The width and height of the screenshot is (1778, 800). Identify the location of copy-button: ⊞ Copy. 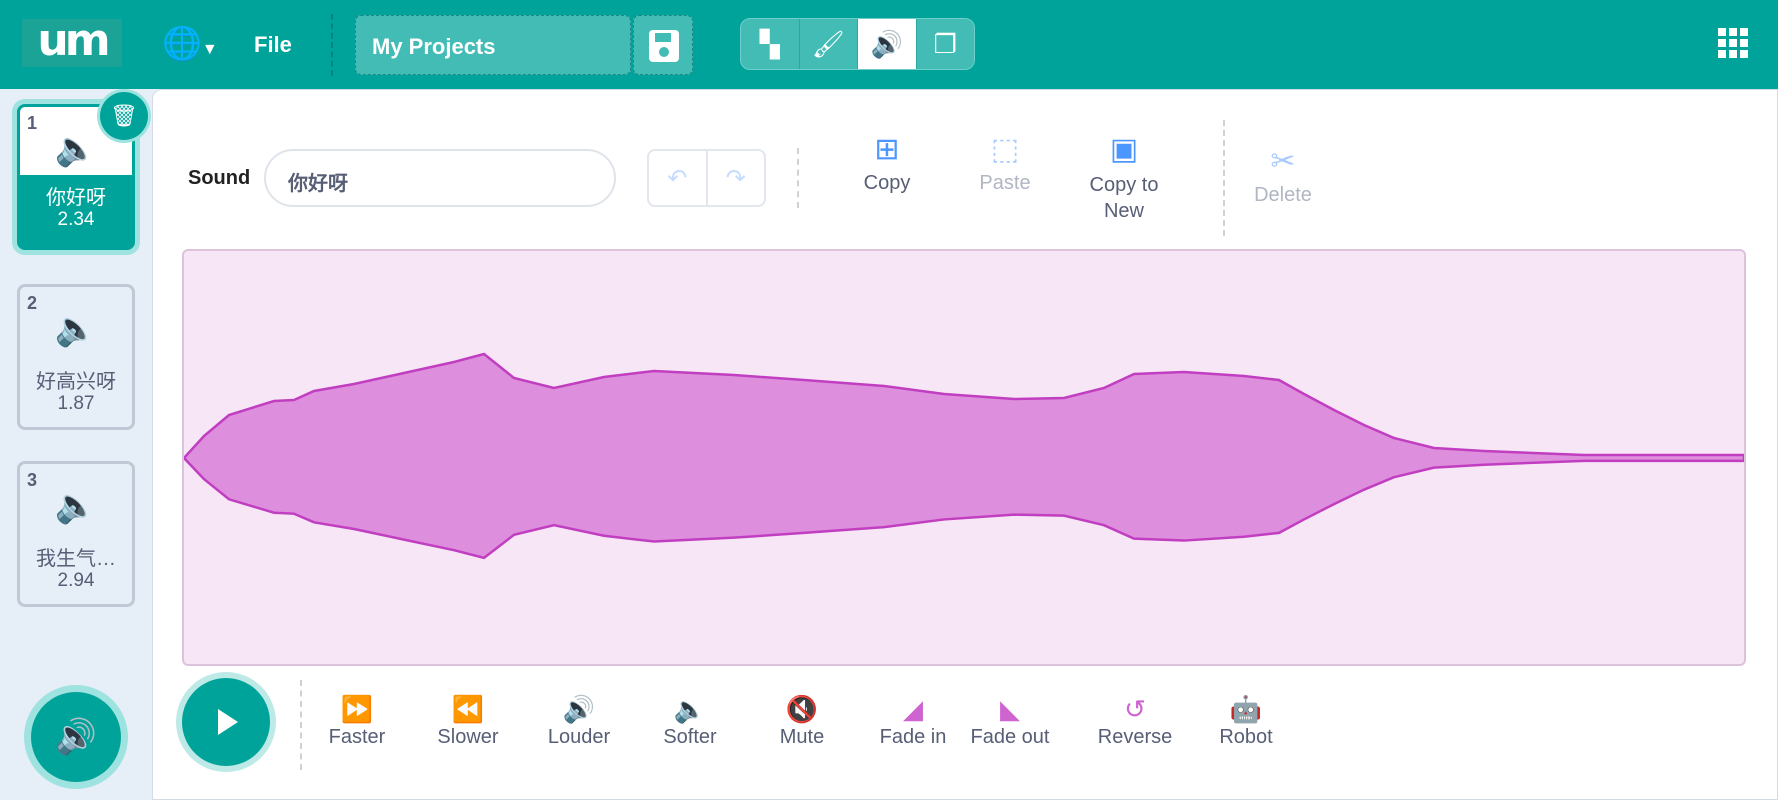
(887, 161).